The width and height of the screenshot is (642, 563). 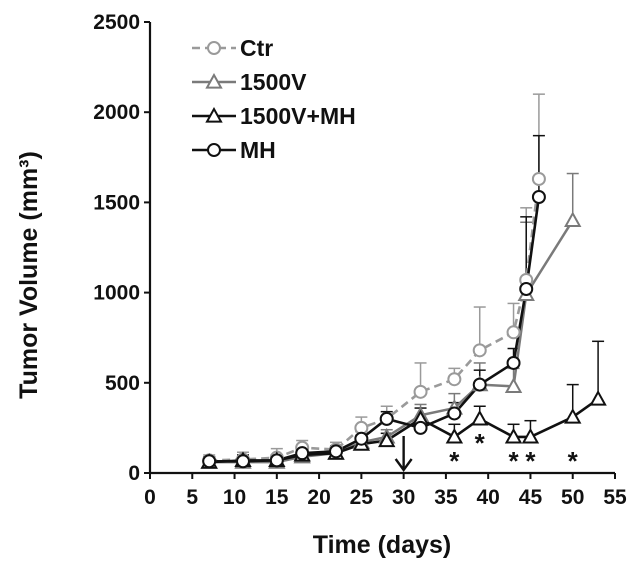 I want to click on y-tick-label: 1000, so click(x=116, y=293).